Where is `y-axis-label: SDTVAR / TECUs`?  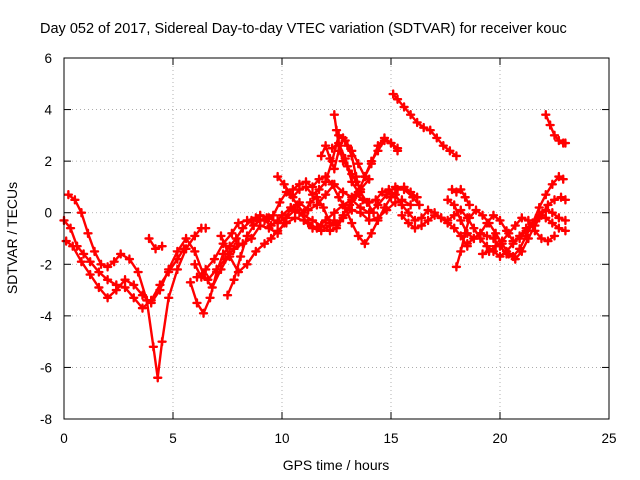
y-axis-label: SDTVAR / TECUs is located at coordinates (12, 238).